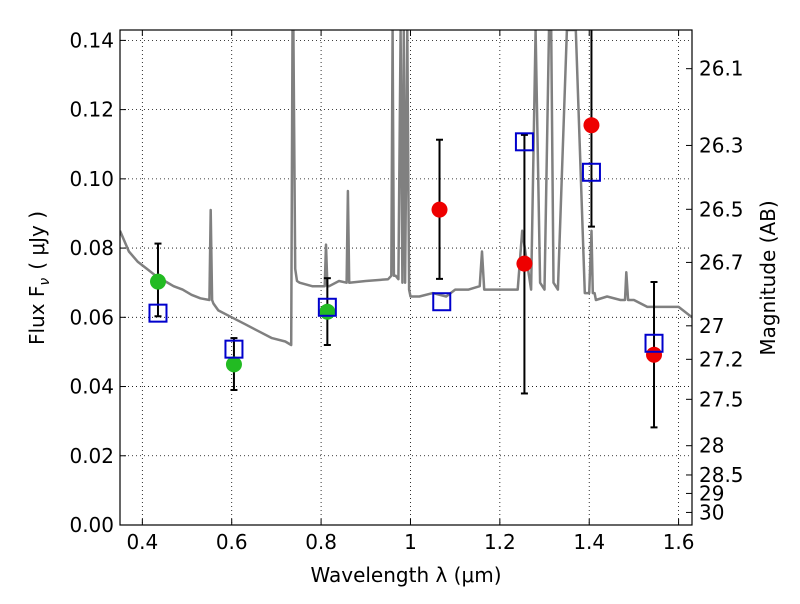 The image size is (800, 604). What do you see at coordinates (500, 542) in the screenshot?
I see `x-tick-label: 1.2` at bounding box center [500, 542].